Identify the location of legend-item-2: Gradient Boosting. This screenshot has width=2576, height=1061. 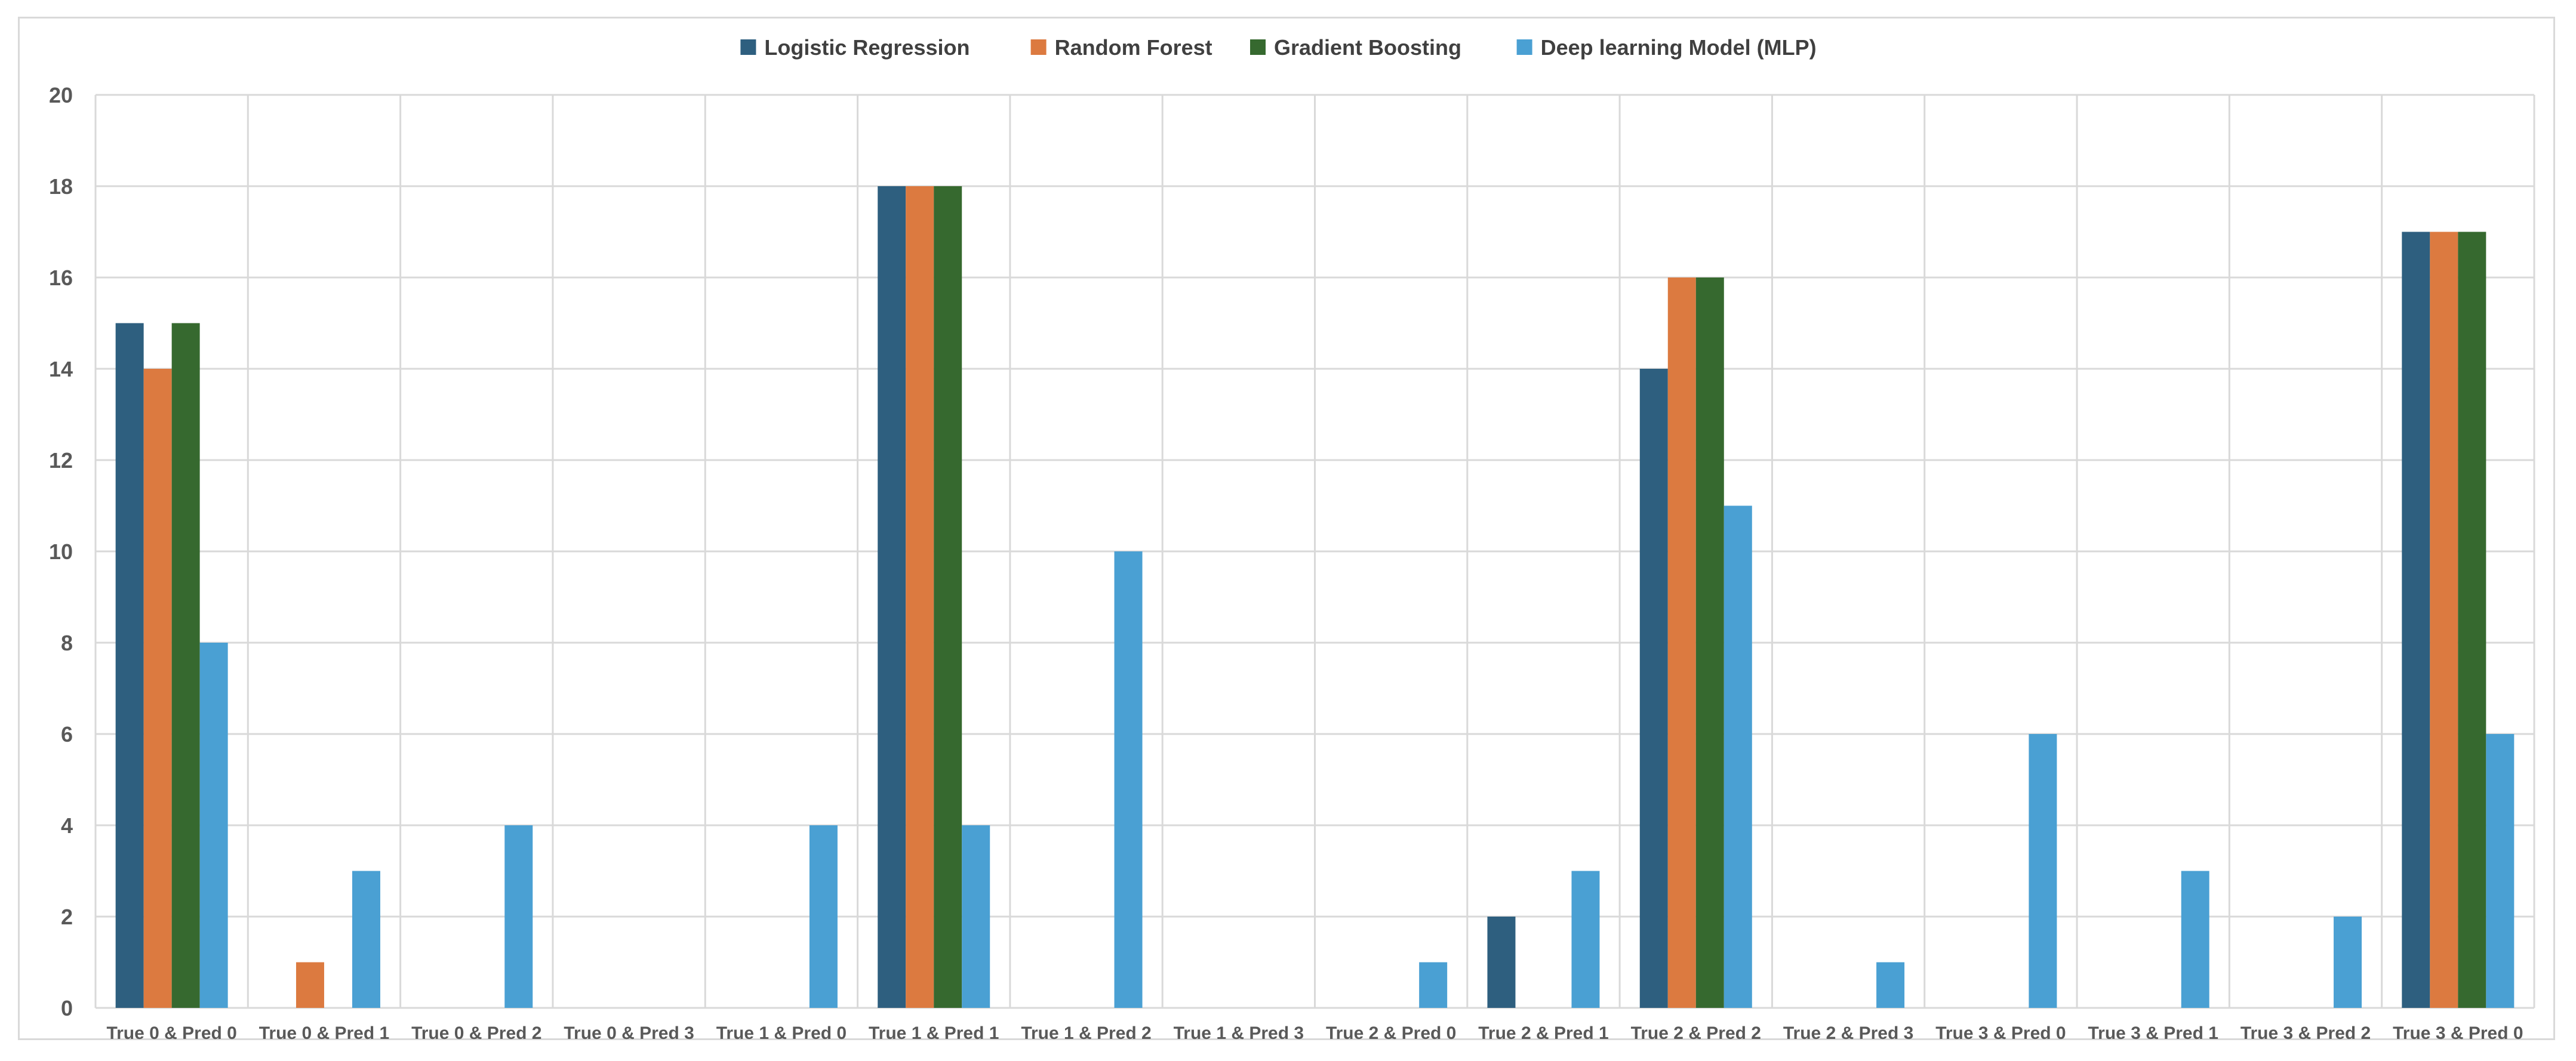
(1355, 47).